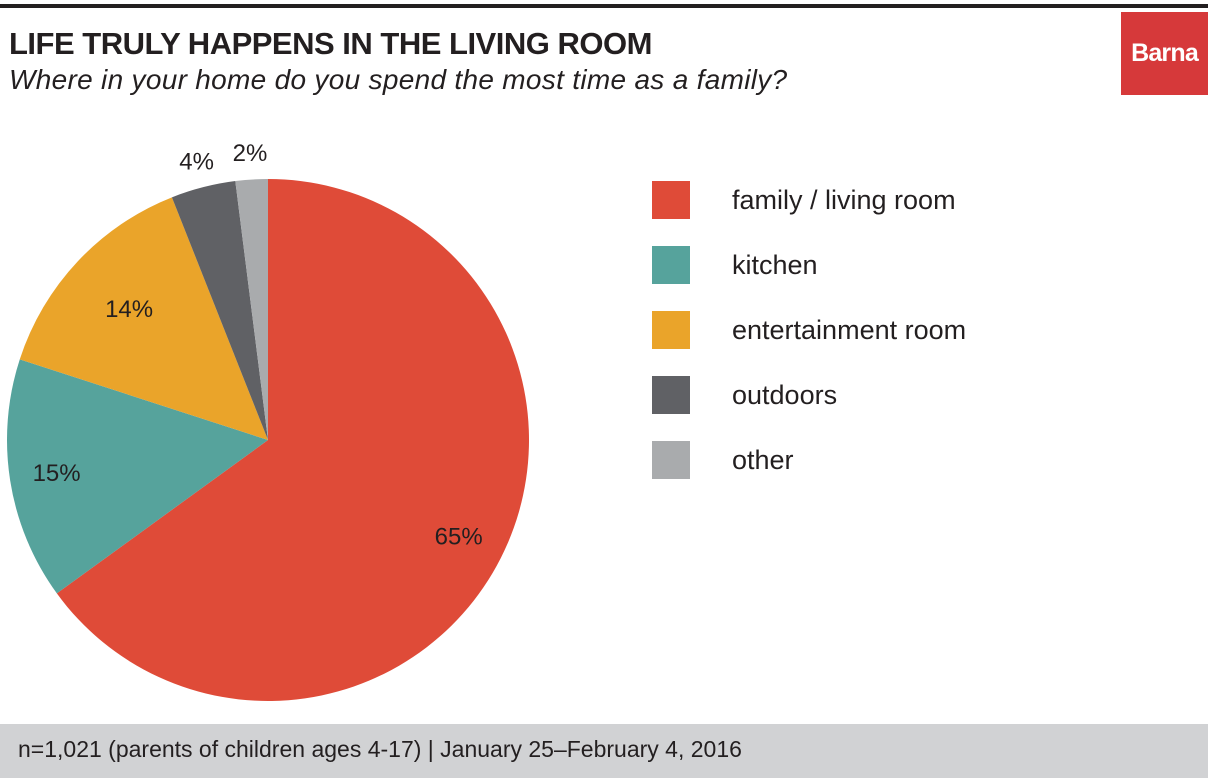  I want to click on legend-swatch-kitchen, so click(671, 265).